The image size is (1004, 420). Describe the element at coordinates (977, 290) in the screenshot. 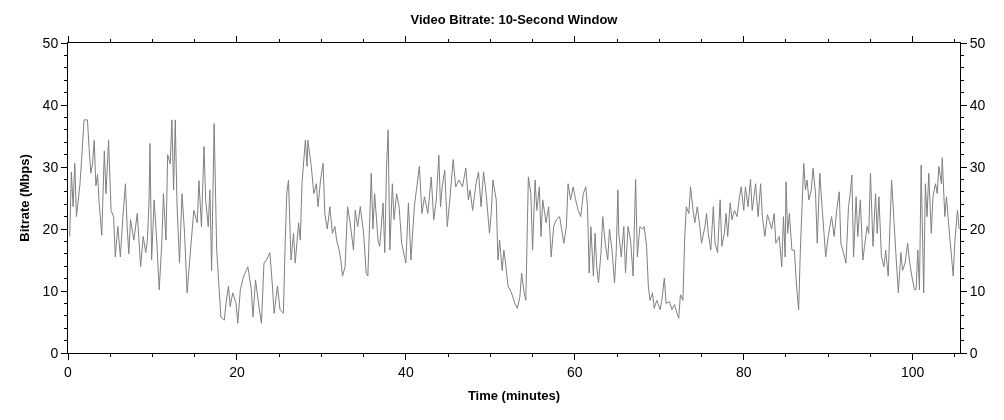

I see `y2-tick-label: 10` at that location.